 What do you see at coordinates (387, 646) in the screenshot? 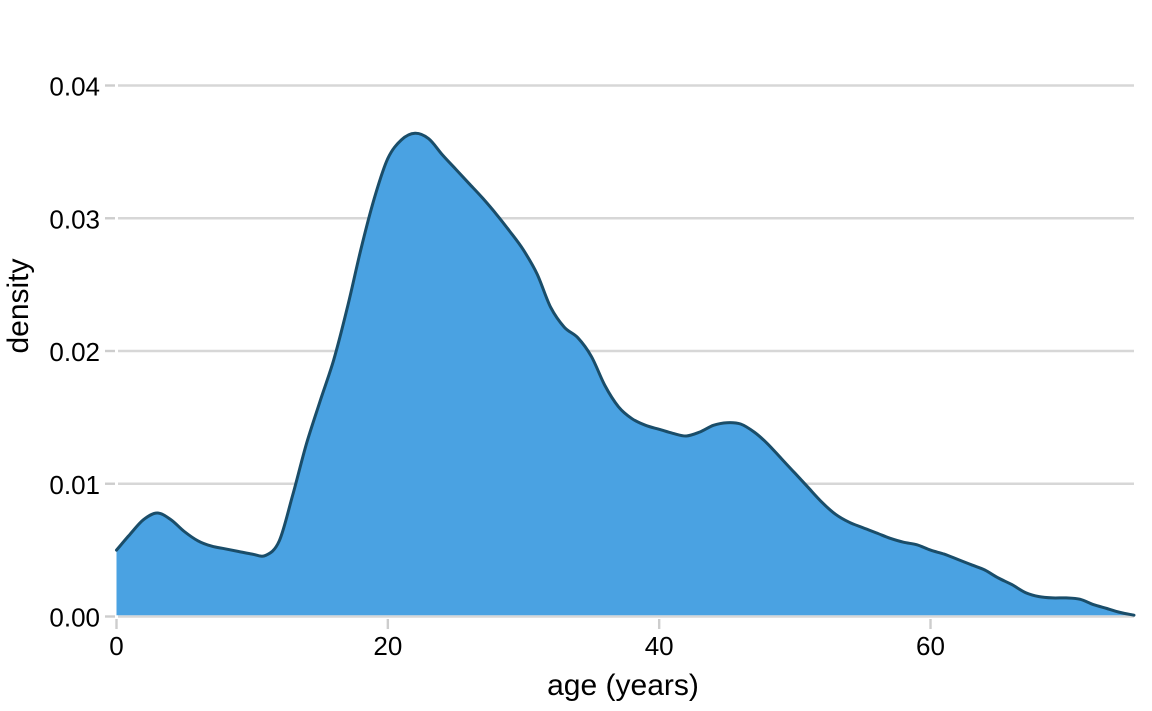
I see `x-tick-label: 20` at bounding box center [387, 646].